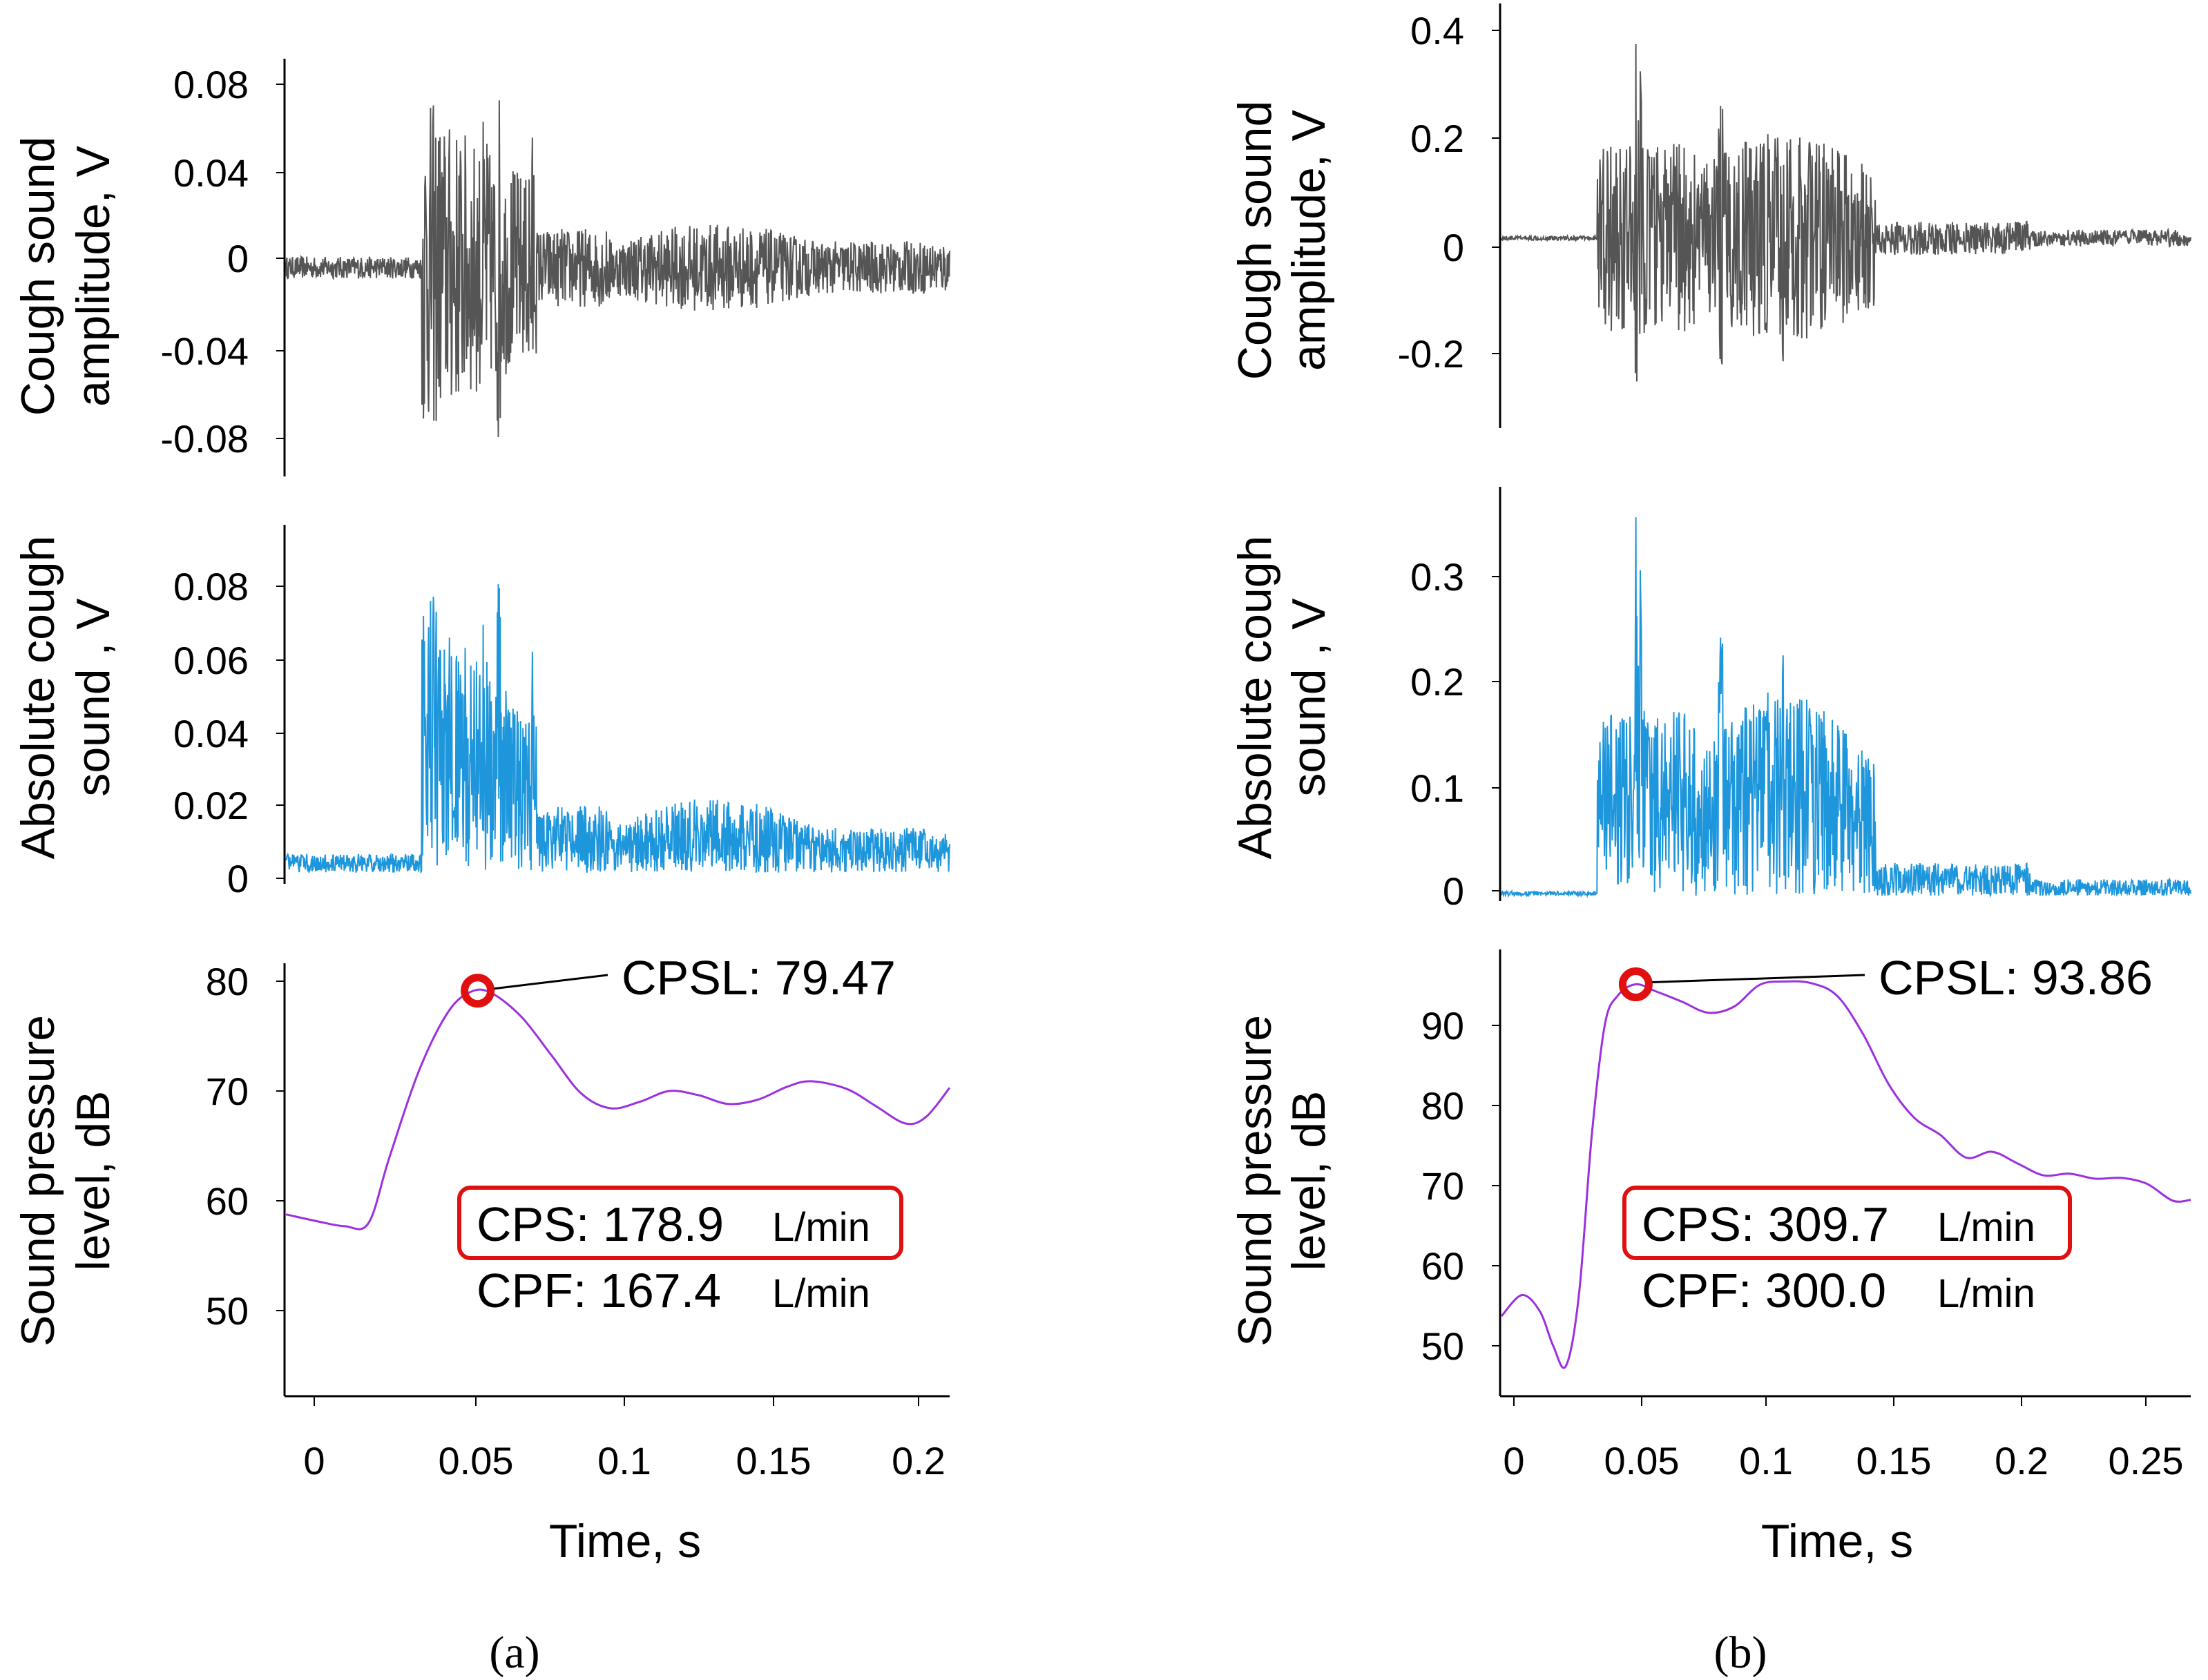 The width and height of the screenshot is (2208, 1680). What do you see at coordinates (1986, 1293) in the screenshot?
I see `panel-b-cpf-unit: L/min` at bounding box center [1986, 1293].